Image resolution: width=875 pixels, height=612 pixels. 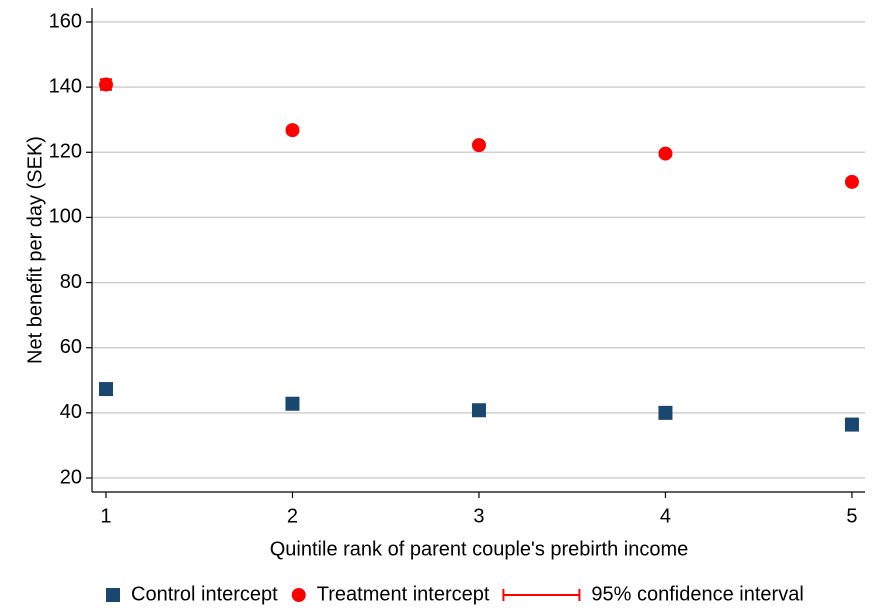 What do you see at coordinates (665, 516) in the screenshot?
I see `x-tick-label: 4` at bounding box center [665, 516].